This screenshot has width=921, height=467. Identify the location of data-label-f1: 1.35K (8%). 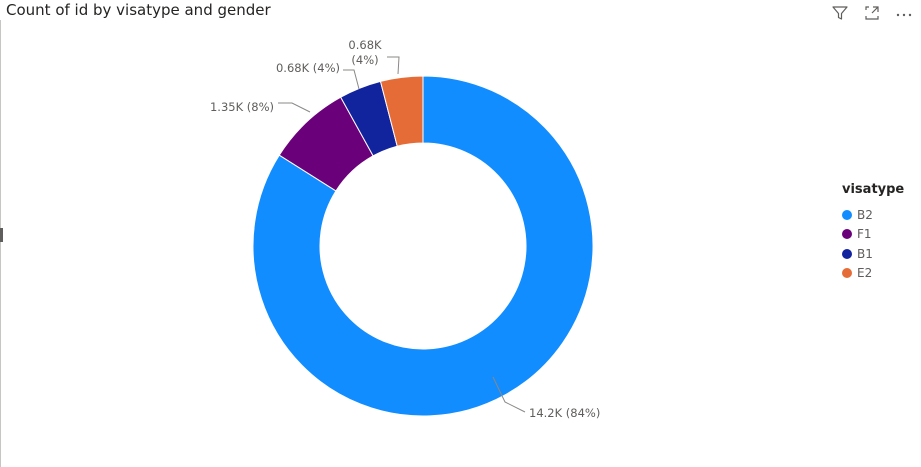
(242, 107).